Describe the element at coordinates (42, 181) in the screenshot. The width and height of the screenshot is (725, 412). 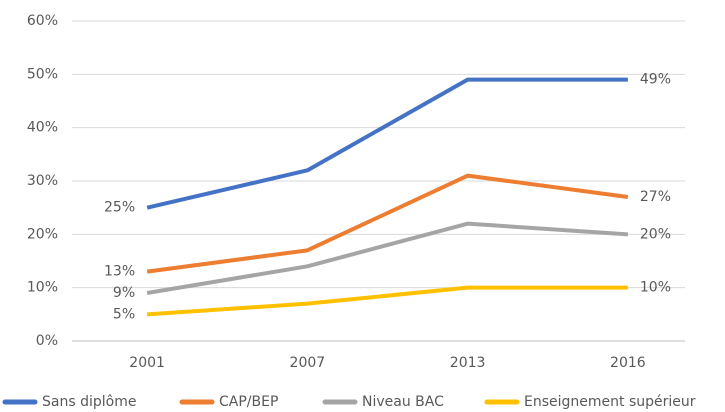
I see `y-tick-label: 30%` at that location.